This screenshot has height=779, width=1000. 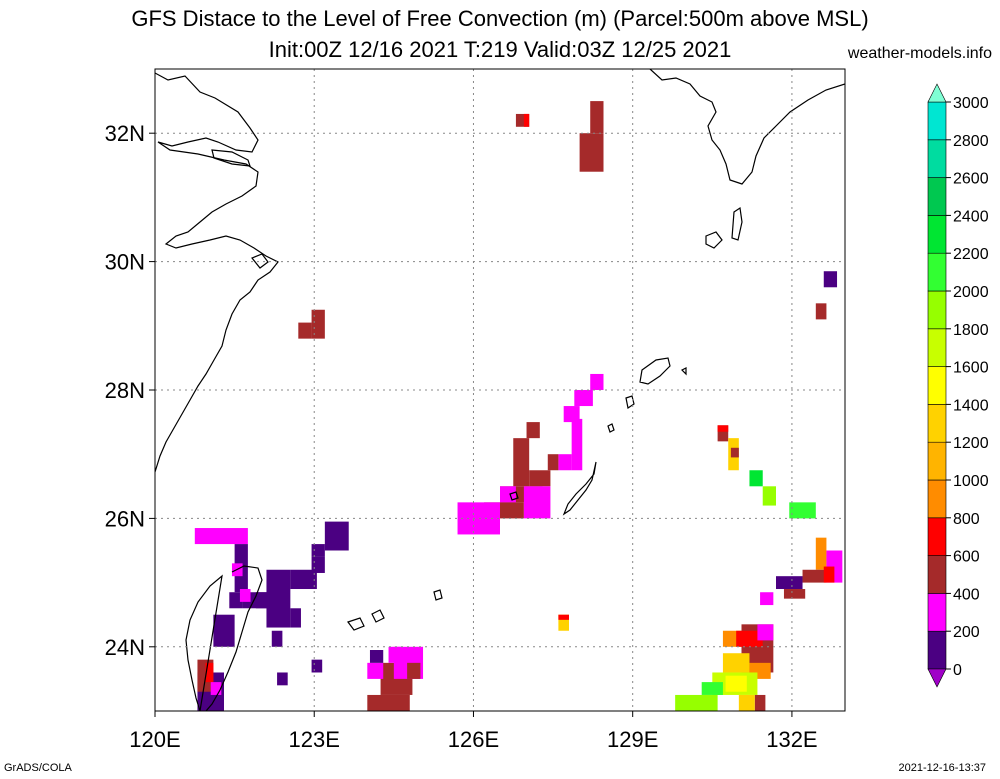 What do you see at coordinates (971, 443) in the screenshot?
I see `colorbar-label: 1200` at bounding box center [971, 443].